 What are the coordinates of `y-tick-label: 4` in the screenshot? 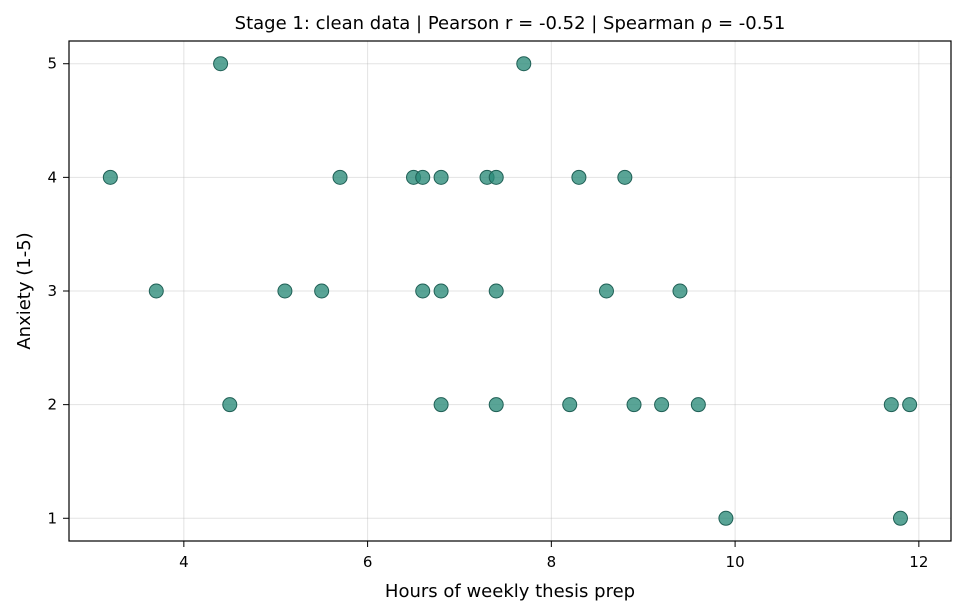 It's located at (52, 177).